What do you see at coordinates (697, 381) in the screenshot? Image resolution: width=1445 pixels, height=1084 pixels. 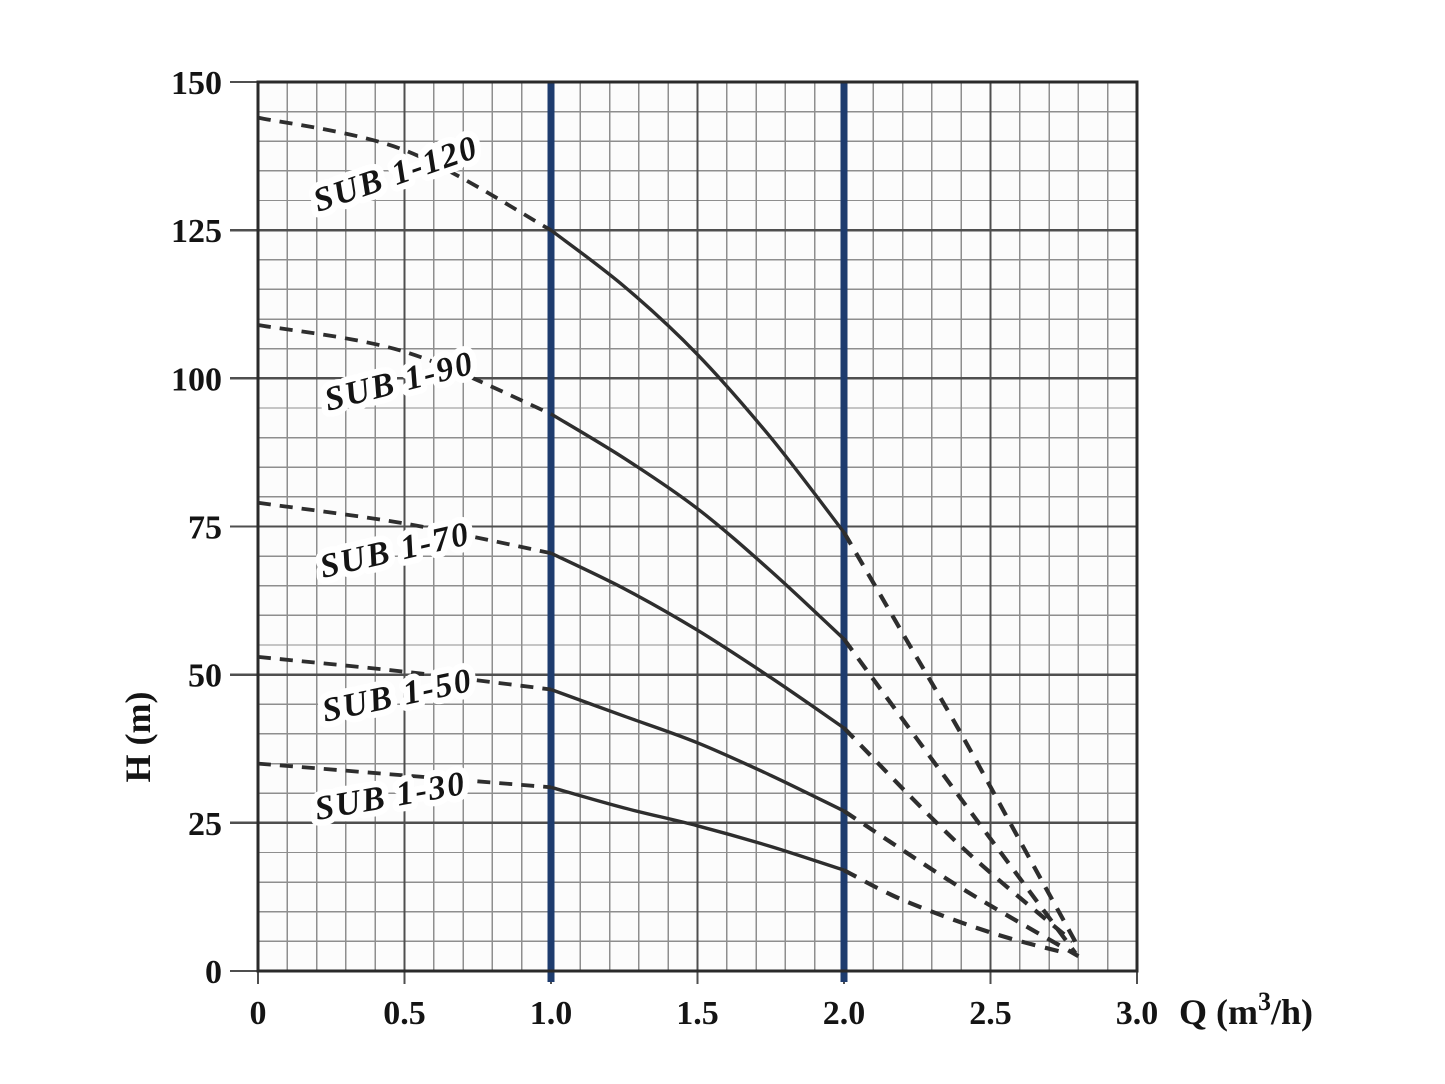 I see `pump-curve-SUB-1-120-solid` at bounding box center [697, 381].